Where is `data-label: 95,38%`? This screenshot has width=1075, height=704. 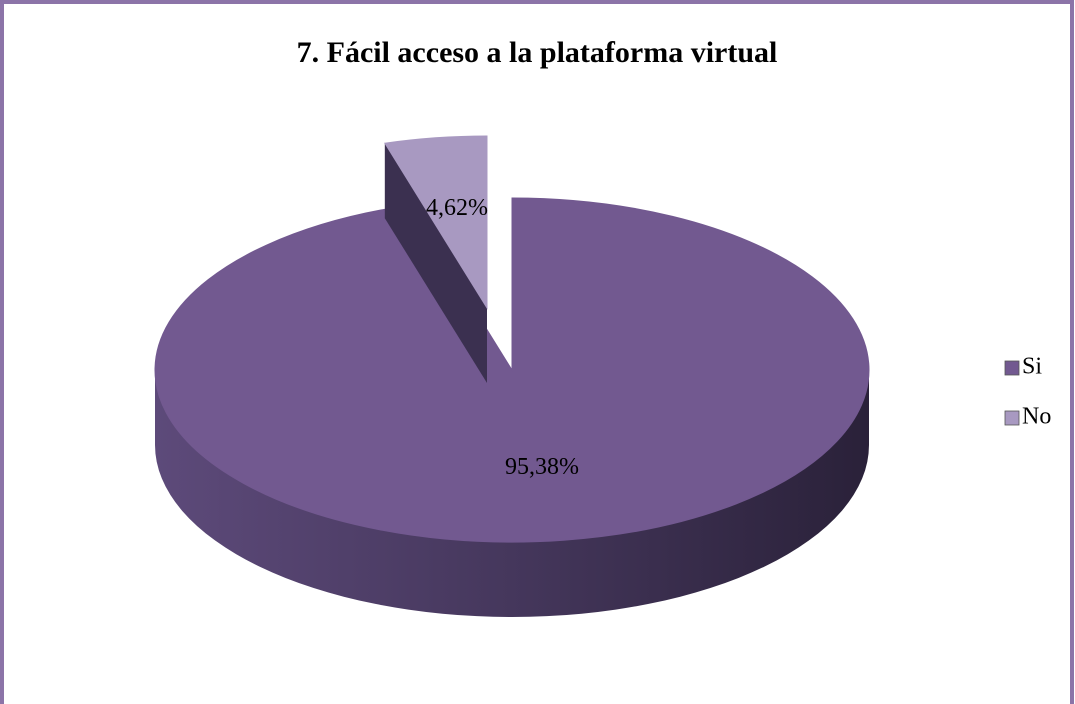 data-label: 95,38% is located at coordinates (542, 467).